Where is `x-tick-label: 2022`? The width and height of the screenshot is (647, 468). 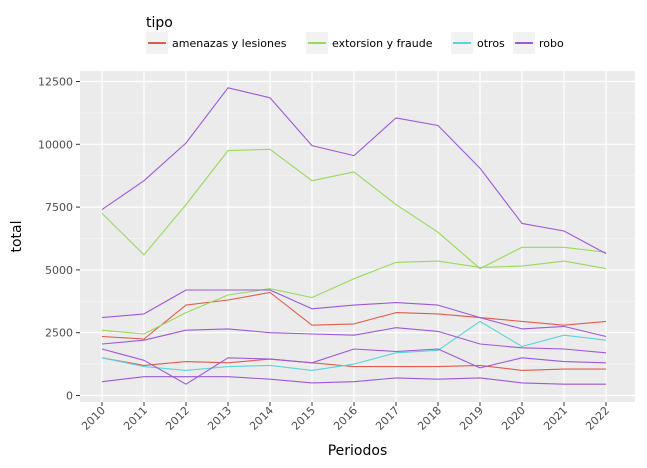
x-tick-label: 2022 is located at coordinates (597, 418).